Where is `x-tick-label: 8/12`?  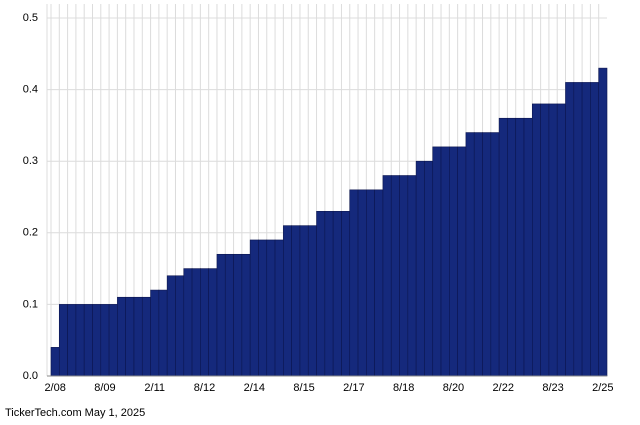 x-tick-label: 8/12 is located at coordinates (204, 388).